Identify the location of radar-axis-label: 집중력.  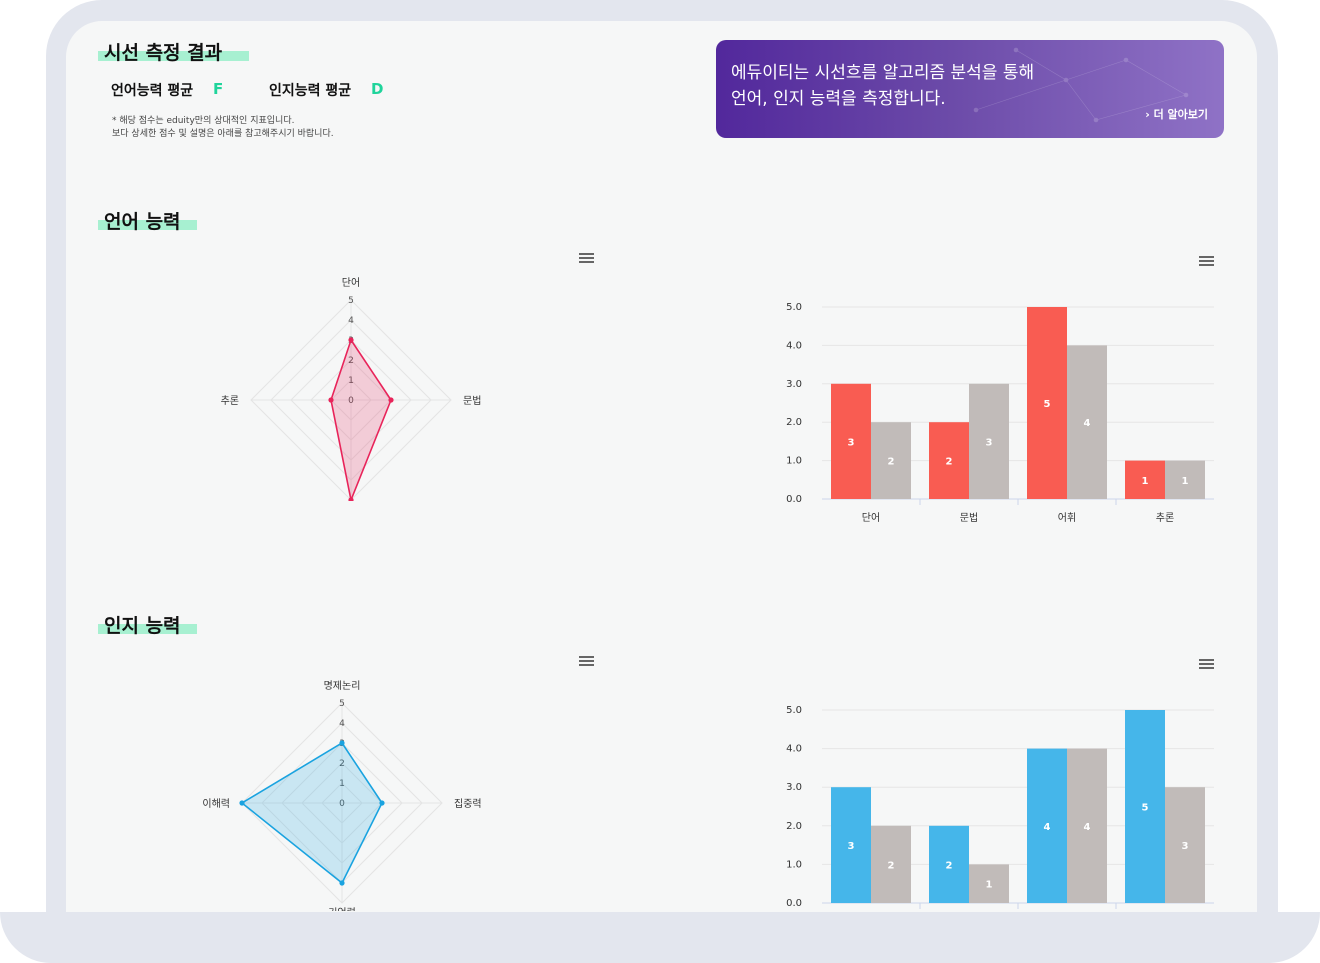
(468, 804).